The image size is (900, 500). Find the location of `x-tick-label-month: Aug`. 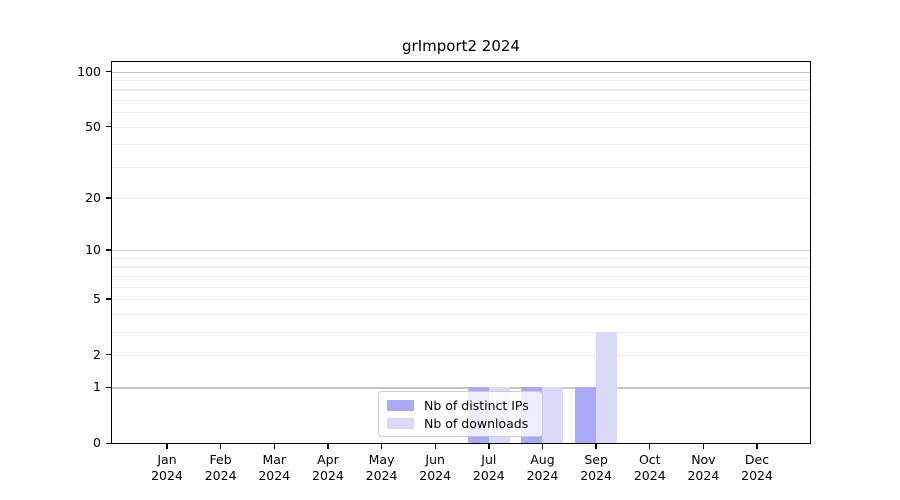

x-tick-label-month: Aug is located at coordinates (542, 459).